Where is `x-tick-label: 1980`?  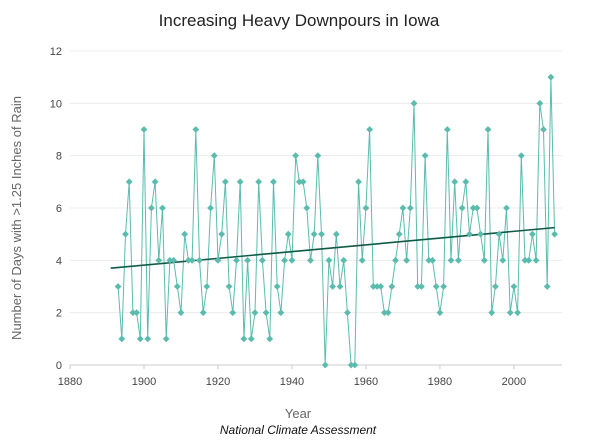
x-tick-label: 1980 is located at coordinates (440, 382).